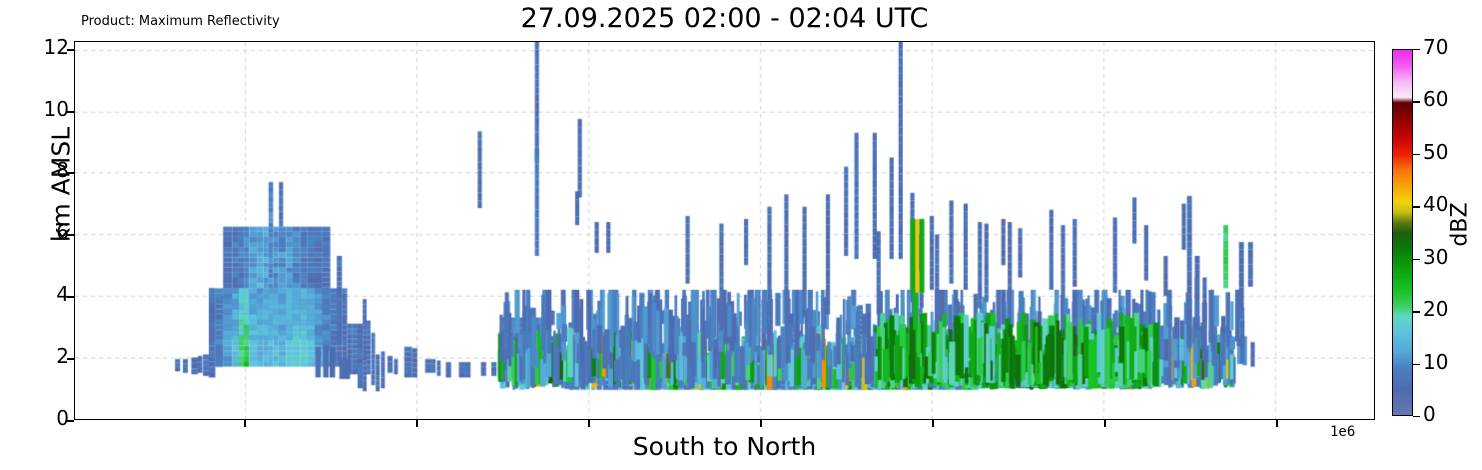  What do you see at coordinates (1436, 256) in the screenshot?
I see `colorbar-tick-30: 30` at bounding box center [1436, 256].